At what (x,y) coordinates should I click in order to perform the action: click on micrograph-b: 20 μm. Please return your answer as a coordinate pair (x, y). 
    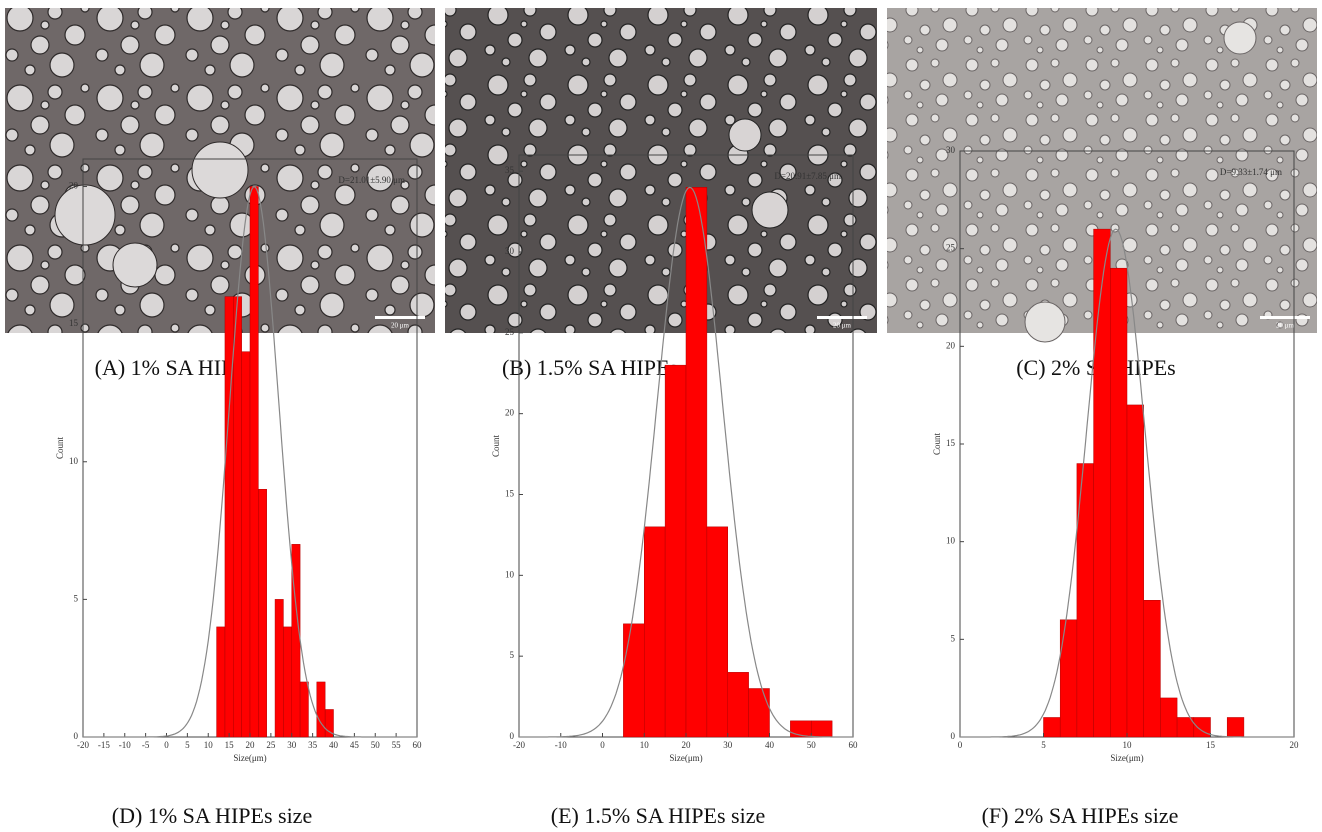
    Looking at the image, I should click on (661, 170).